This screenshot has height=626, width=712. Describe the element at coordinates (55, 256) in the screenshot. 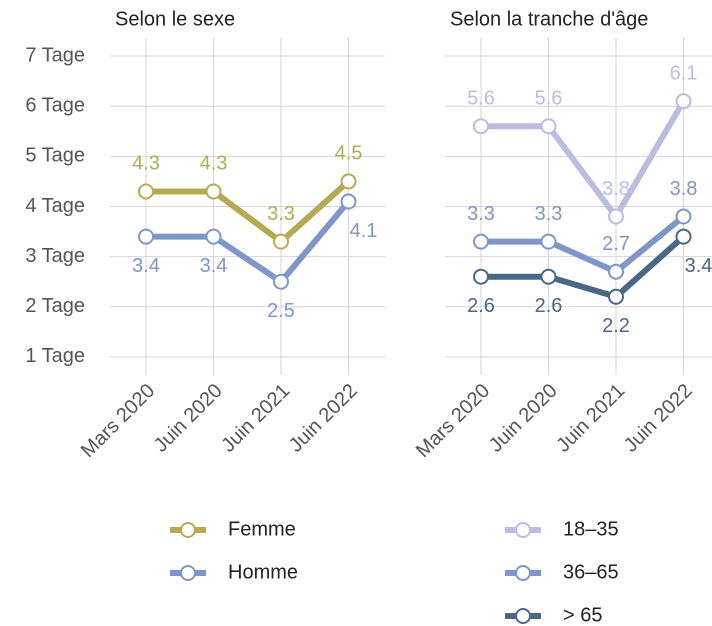

I see `y-tick-label: 3 Tage` at that location.